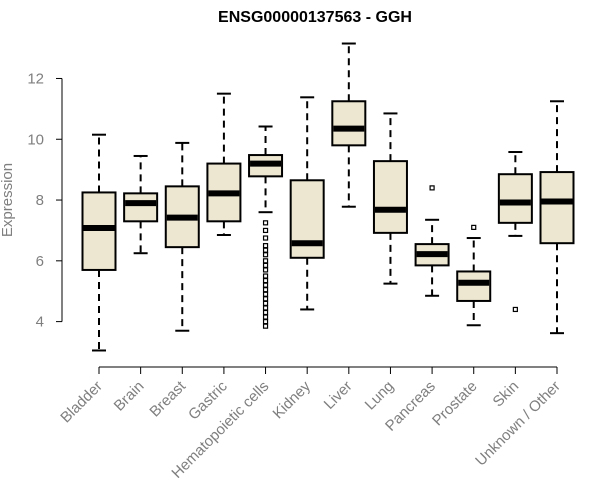 The width and height of the screenshot is (600, 500). Describe the element at coordinates (224, 164) in the screenshot. I see `box-gastric` at that location.